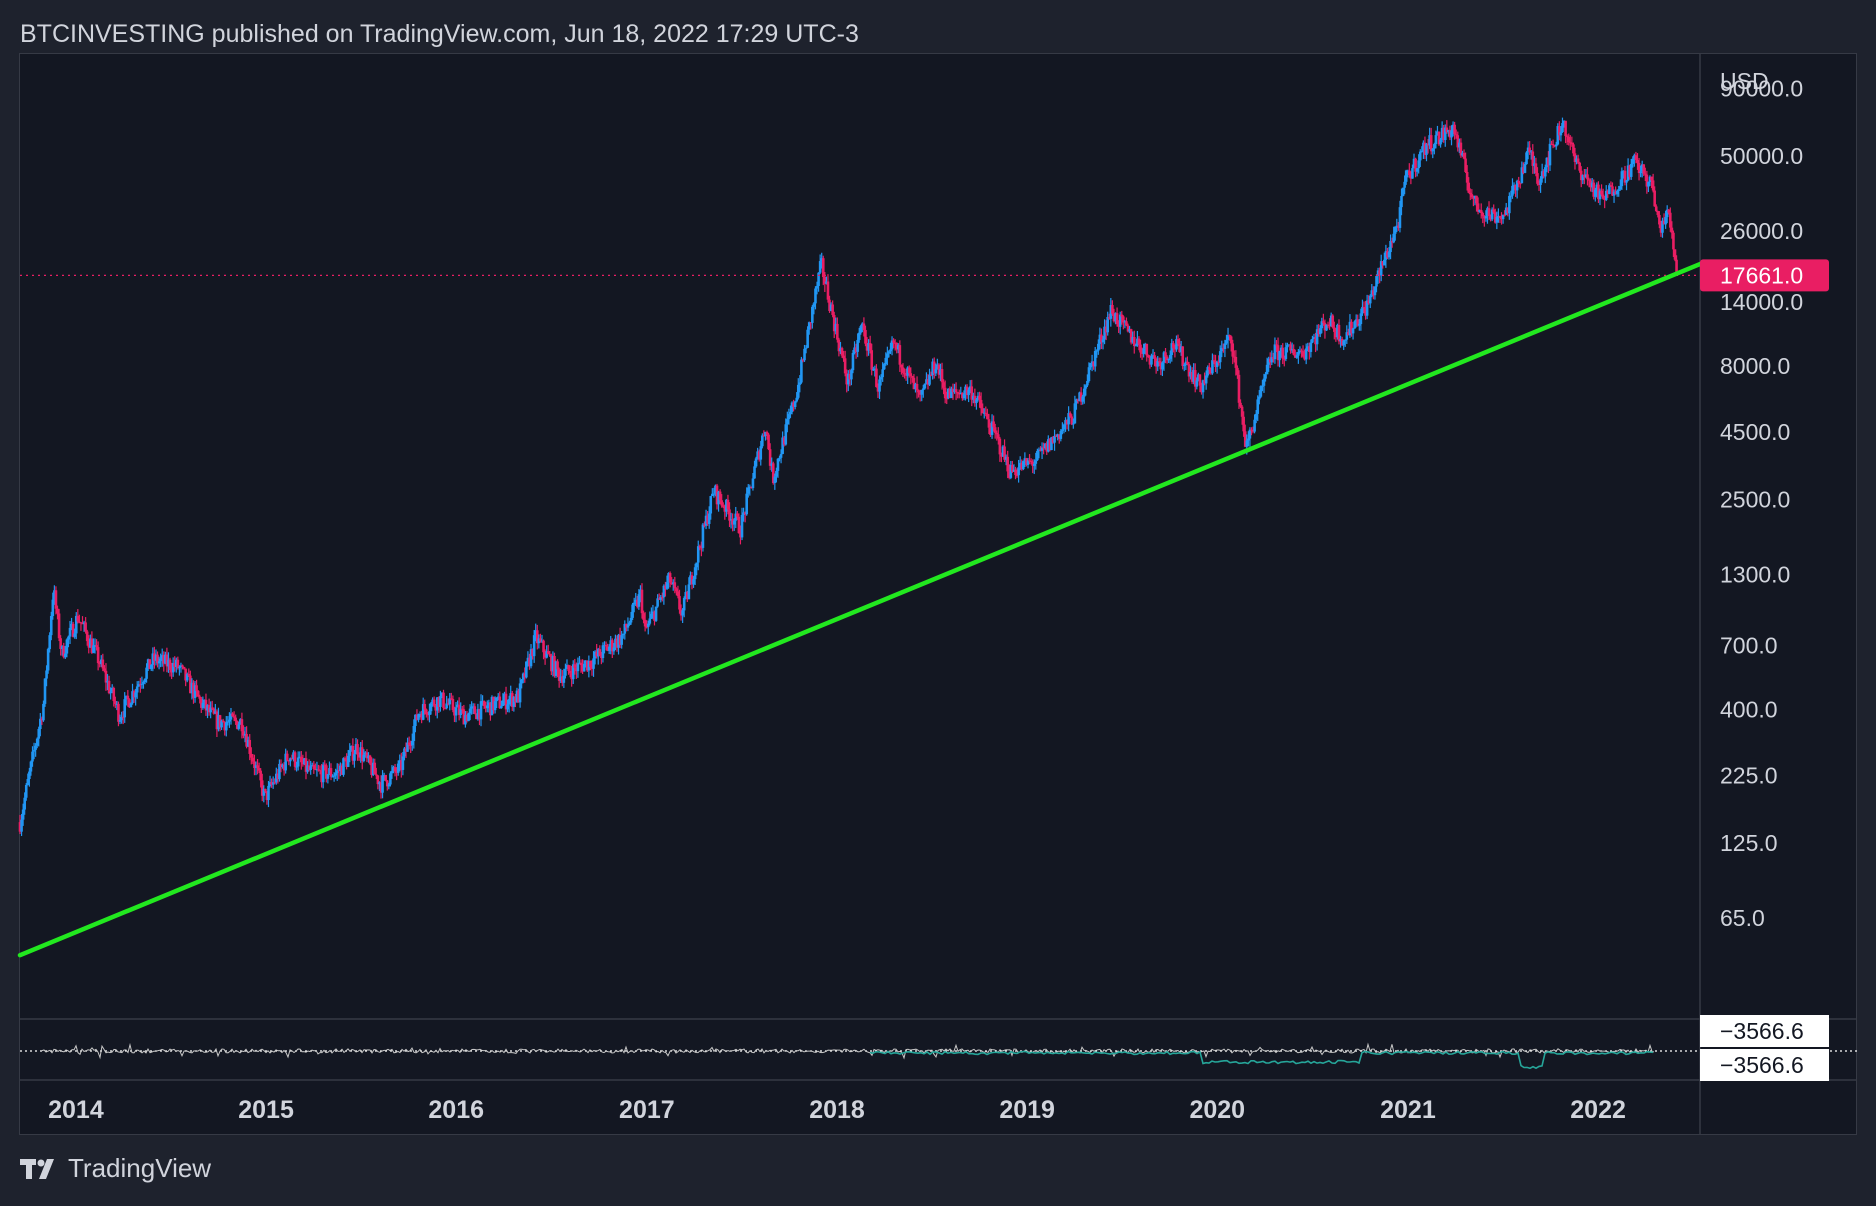 Image resolution: width=1876 pixels, height=1206 pixels. Describe the element at coordinates (115, 1168) in the screenshot. I see `footer-brand: TradingView` at that location.